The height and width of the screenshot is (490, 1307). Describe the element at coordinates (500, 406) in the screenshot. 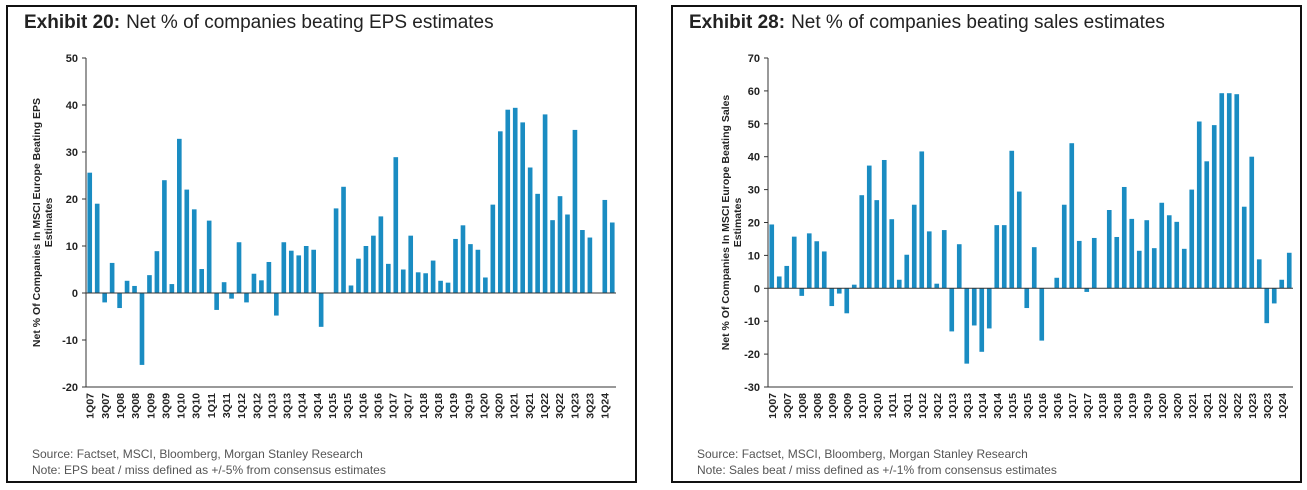

I see `x-tick-label: 3Q20` at that location.